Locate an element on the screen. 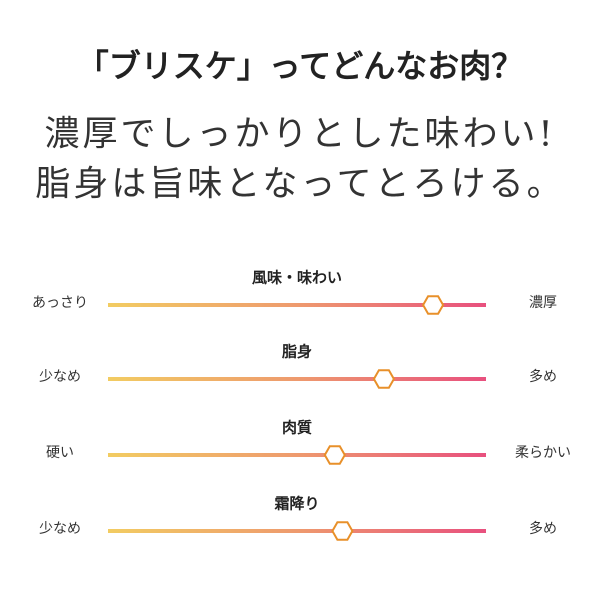 The image size is (600, 600). subtitle: 脂身は旨味となってとろける。 is located at coordinates (299, 185).